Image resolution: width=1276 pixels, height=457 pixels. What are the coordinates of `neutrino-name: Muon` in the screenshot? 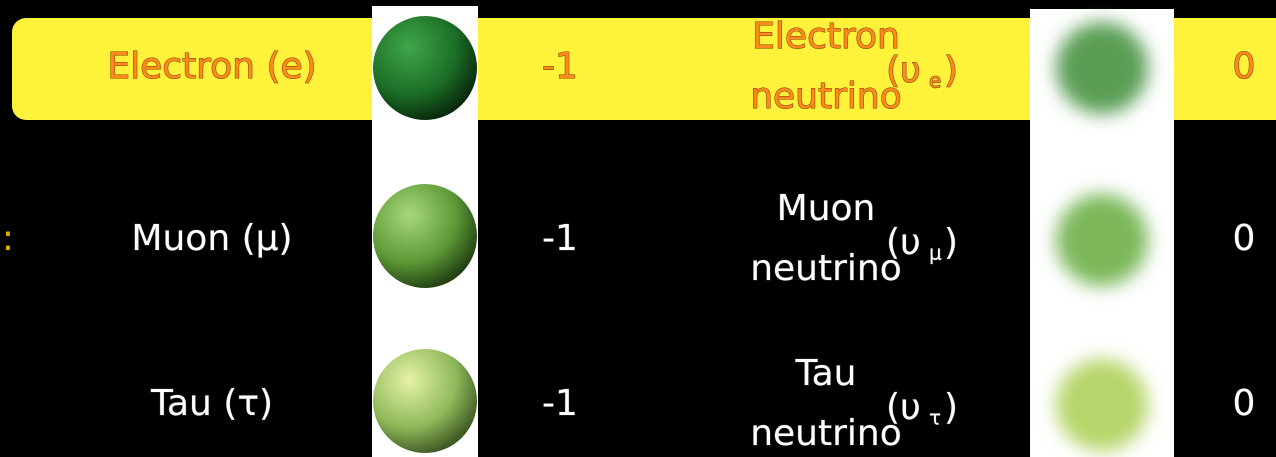 It's located at (826, 208).